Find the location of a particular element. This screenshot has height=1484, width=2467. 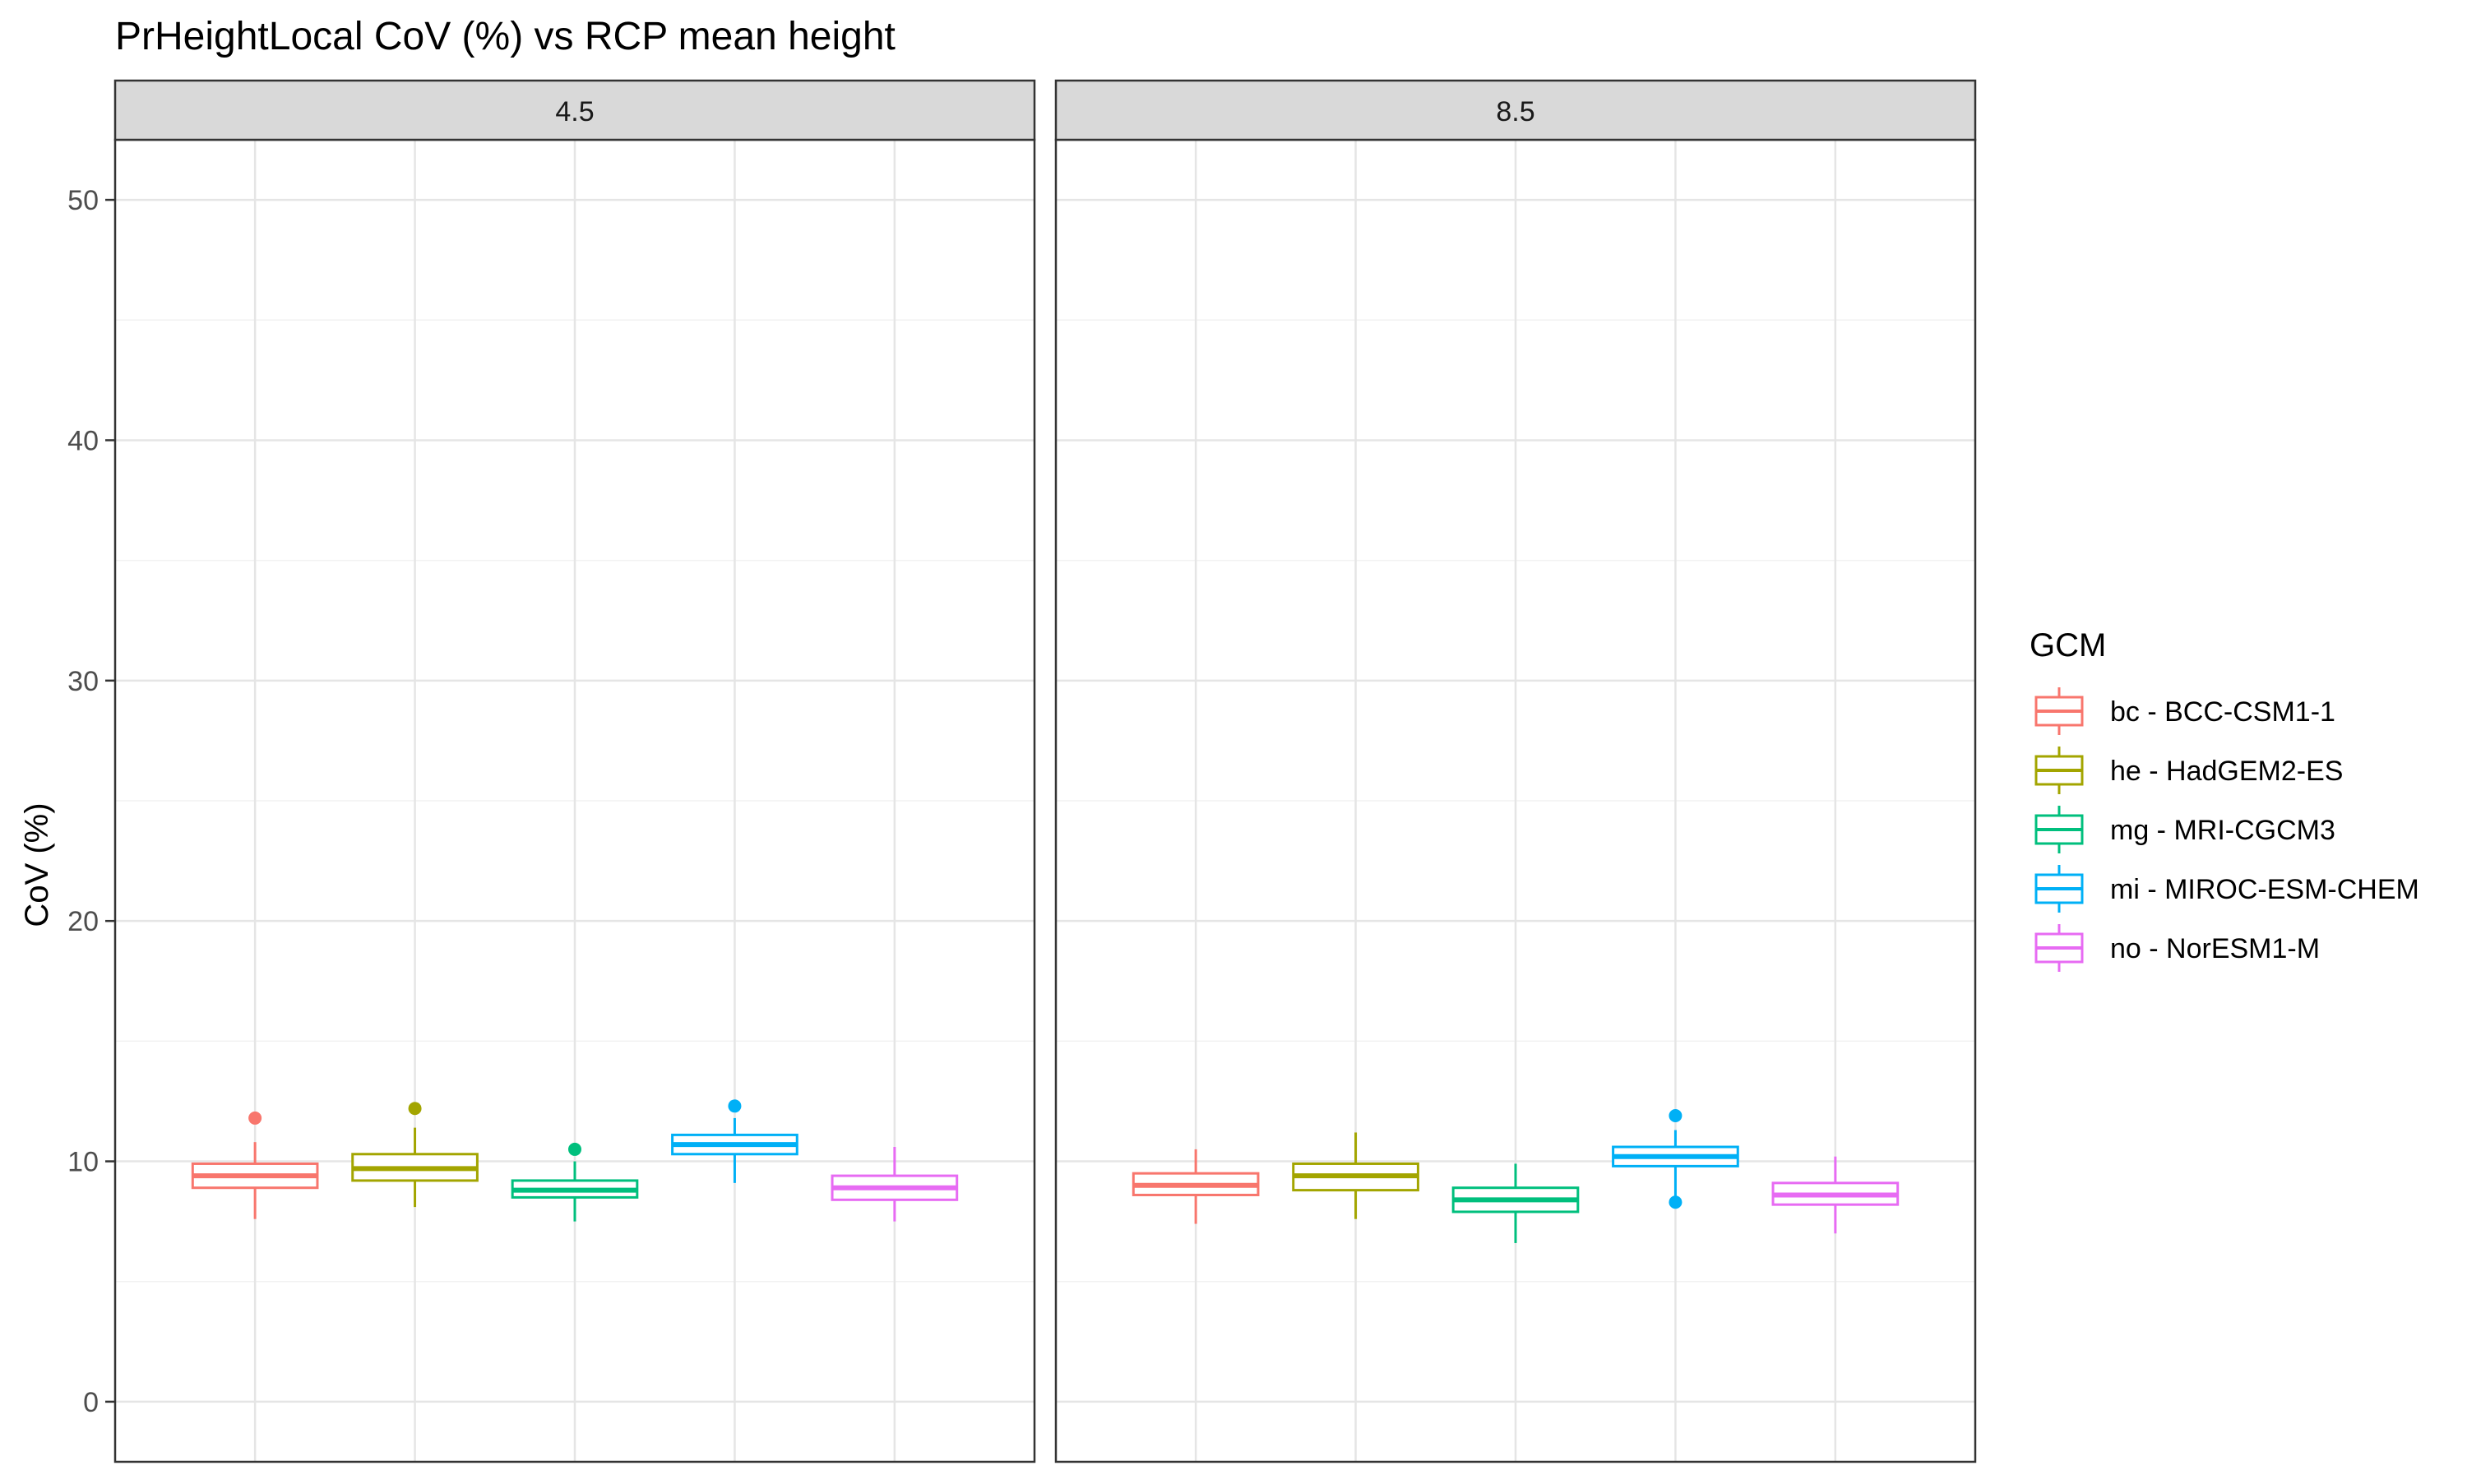

y-tick-label: 0 is located at coordinates (91, 1403).